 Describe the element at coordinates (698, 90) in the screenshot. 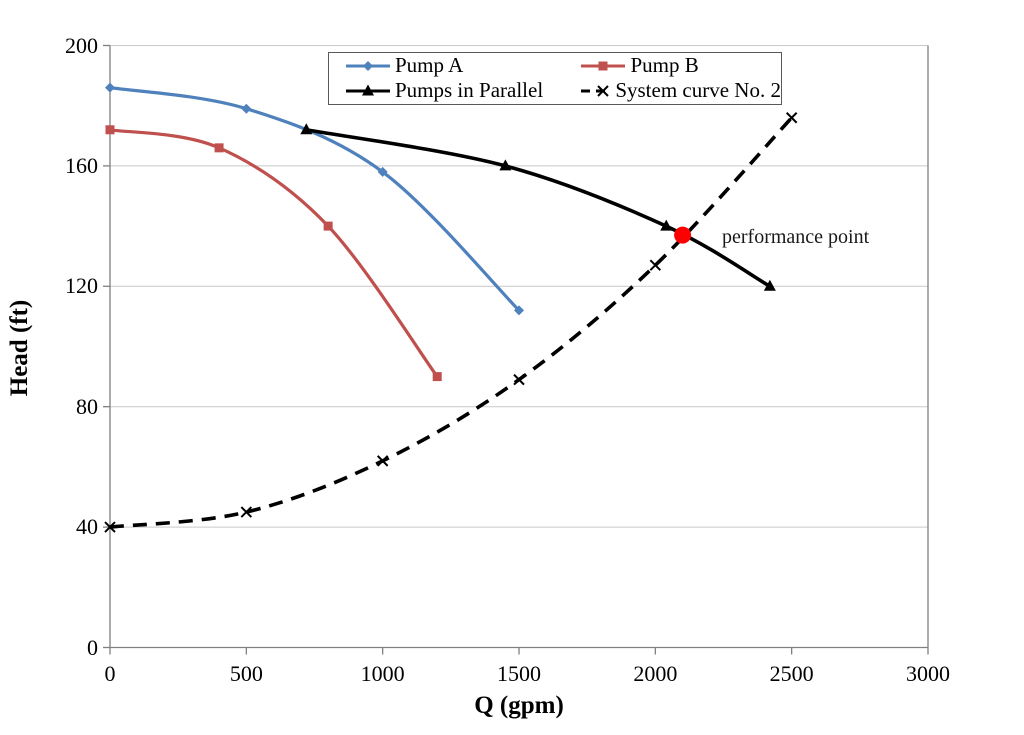

I see `legend-label: System curve No. 2` at that location.